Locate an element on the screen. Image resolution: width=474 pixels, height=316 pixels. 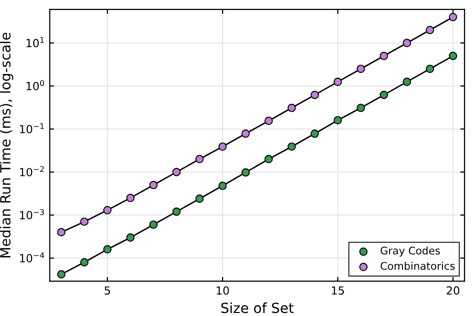
y-axis-title: Median Run Time (ms), log-scale is located at coordinates (7, 145).